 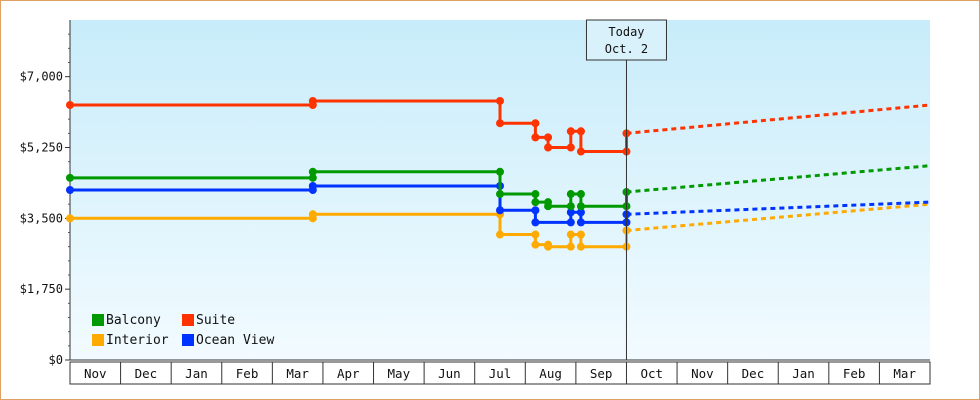 I want to click on y-tick-label: $1,750, so click(x=41, y=289).